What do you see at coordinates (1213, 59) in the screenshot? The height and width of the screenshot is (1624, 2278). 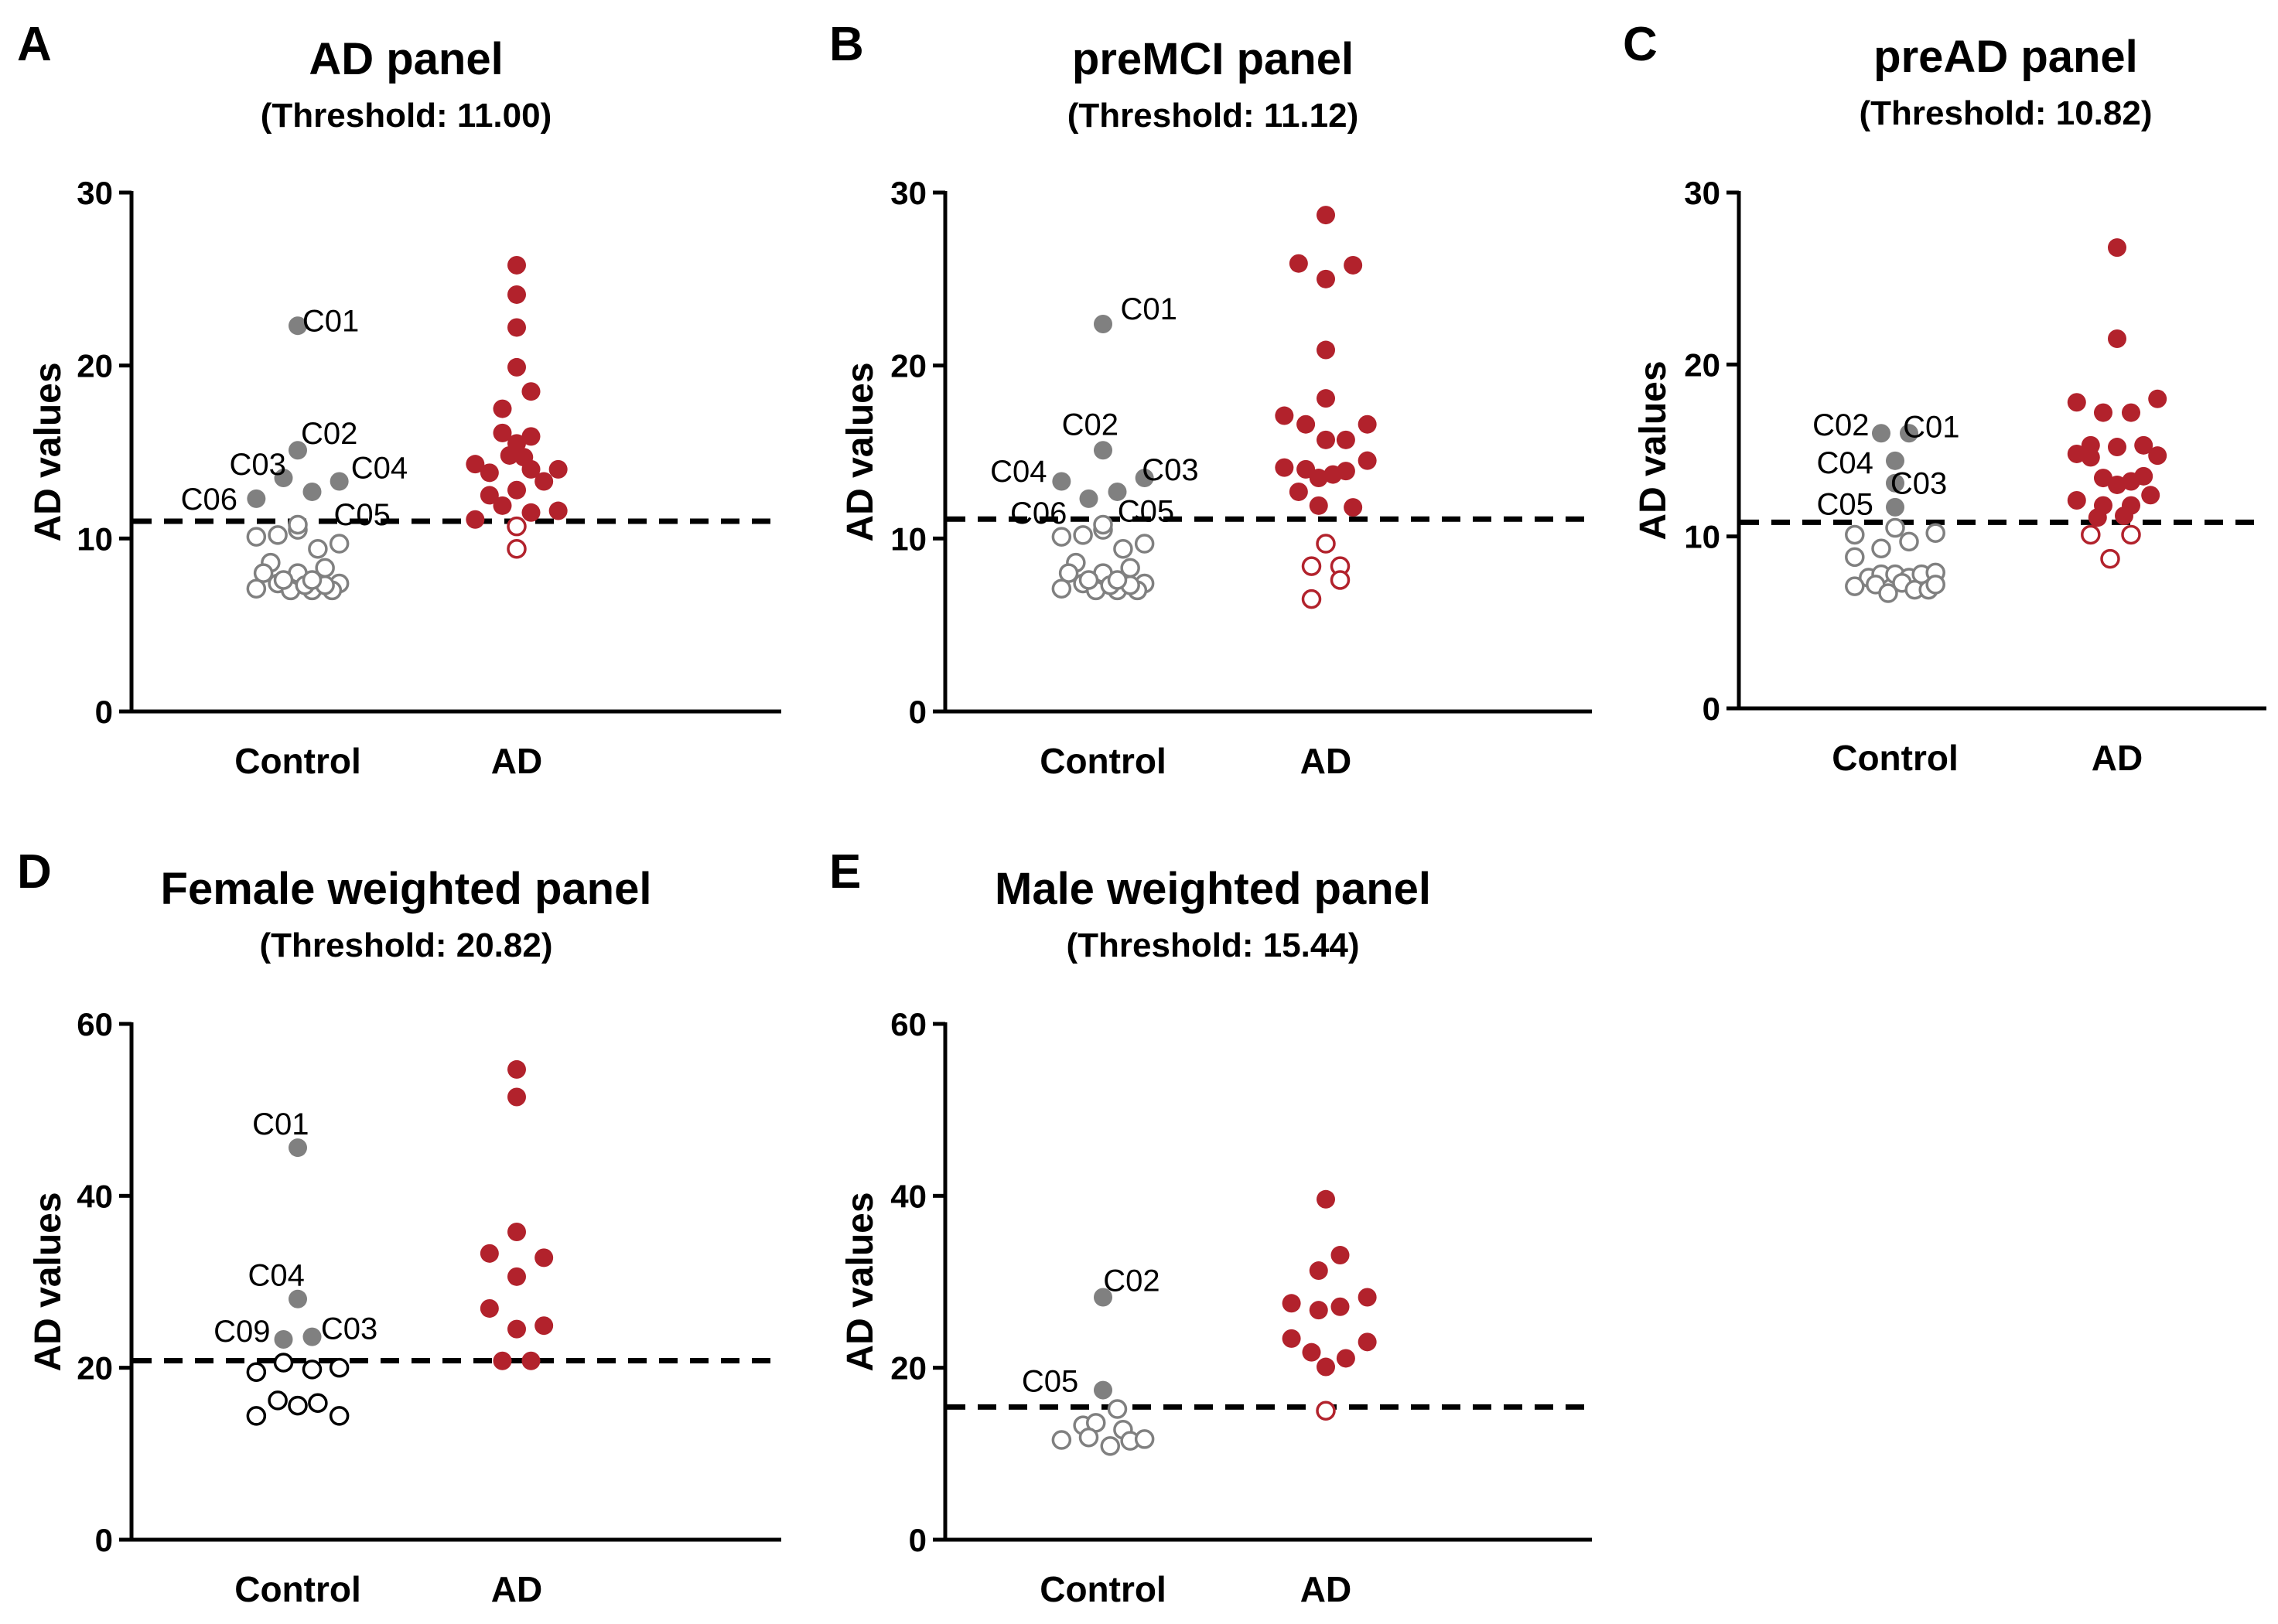 I see `chart-title: preMCI panel` at bounding box center [1213, 59].